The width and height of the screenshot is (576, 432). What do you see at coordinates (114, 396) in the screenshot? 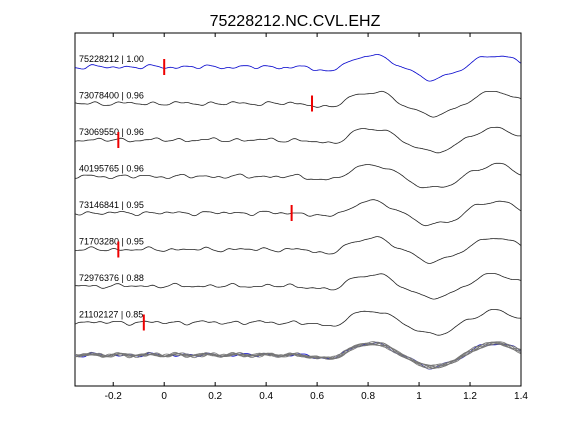
I see `x-tick-label: -0.2` at bounding box center [114, 396].